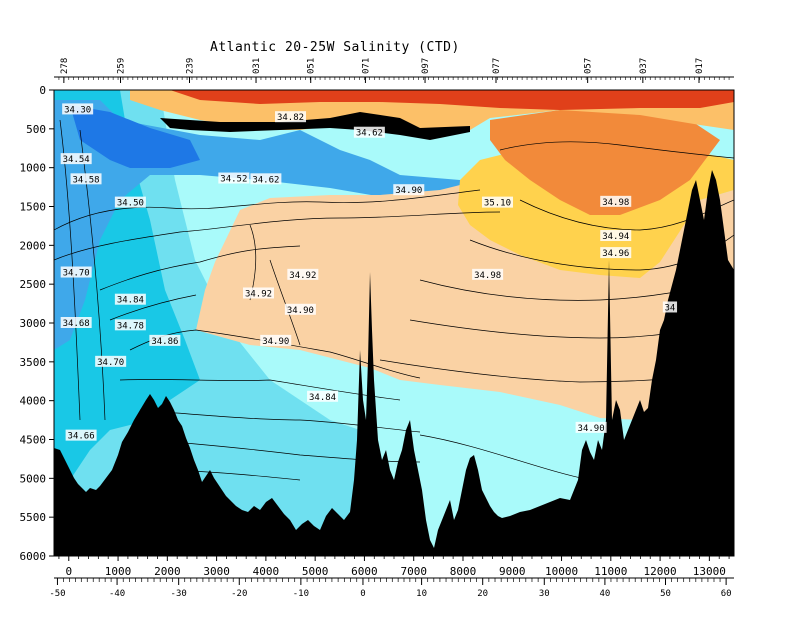  I want to click on contour-label: 35.10, so click(497, 204).